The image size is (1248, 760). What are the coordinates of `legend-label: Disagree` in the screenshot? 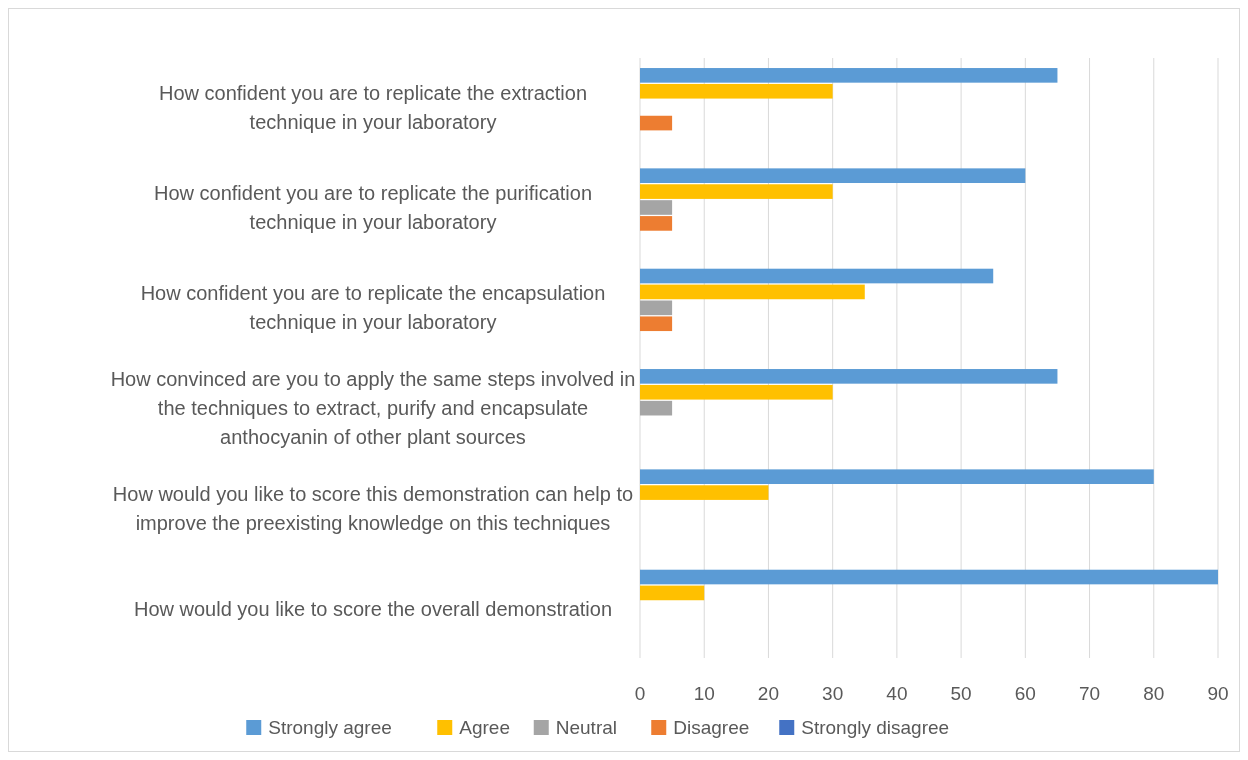 It's located at (711, 727).